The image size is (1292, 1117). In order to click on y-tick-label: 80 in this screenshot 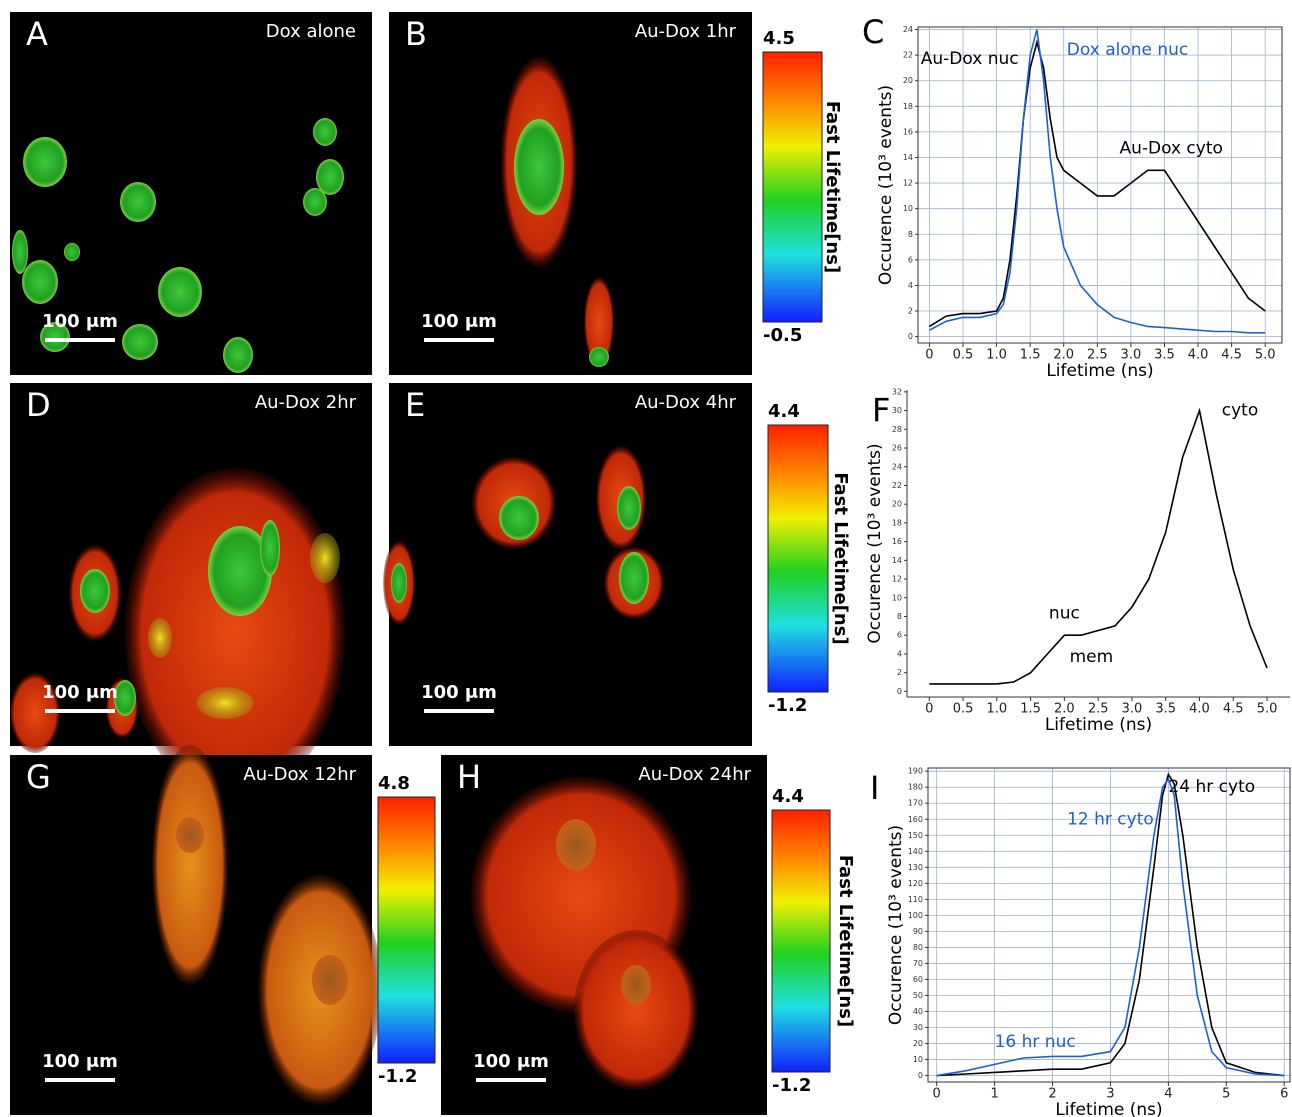, I will do `click(918, 947)`.